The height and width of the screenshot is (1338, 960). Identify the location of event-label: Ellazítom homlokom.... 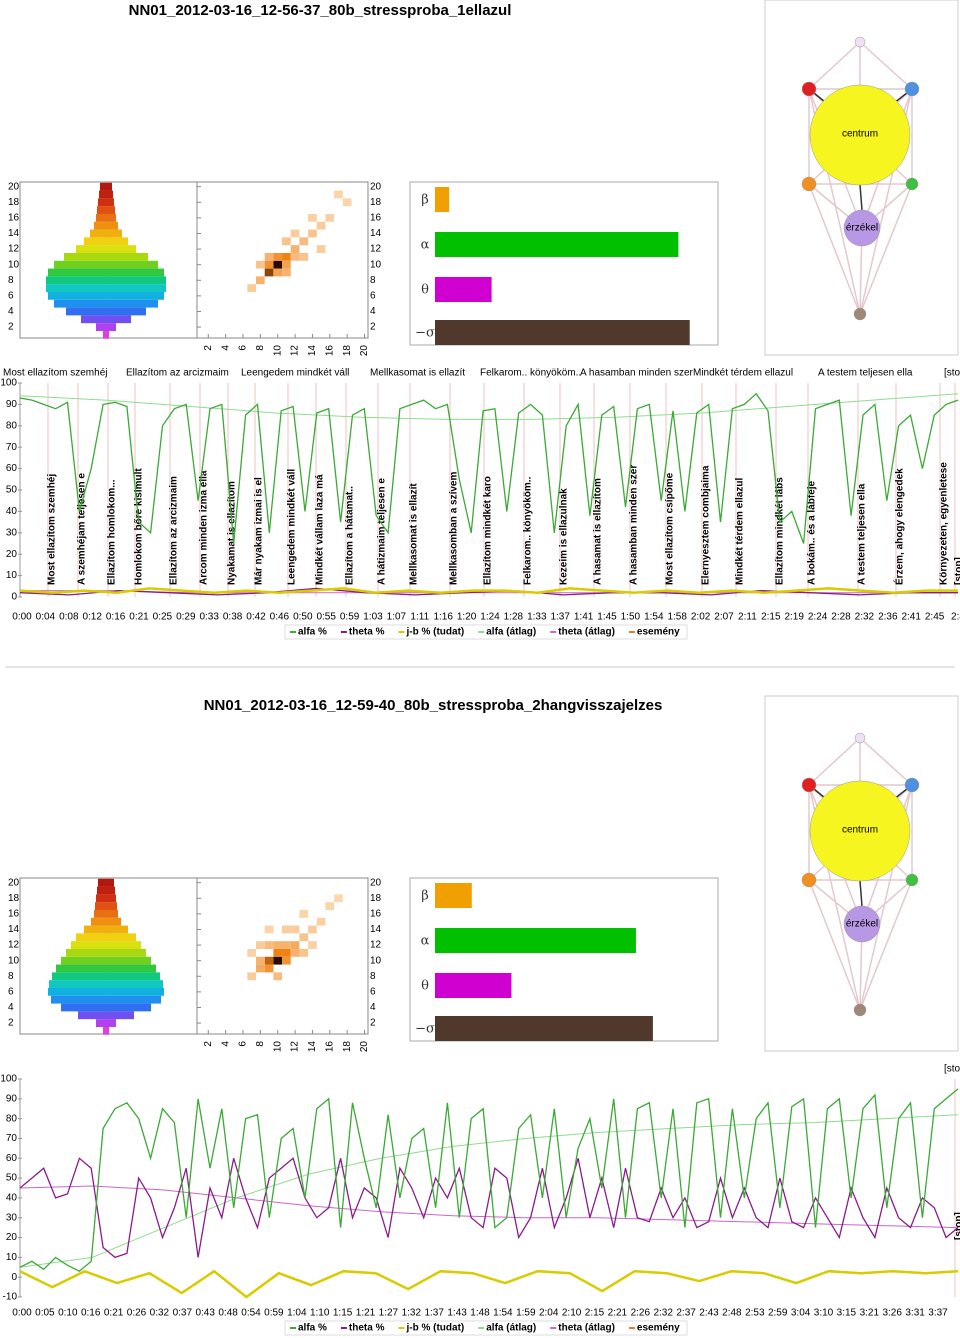
(112, 532).